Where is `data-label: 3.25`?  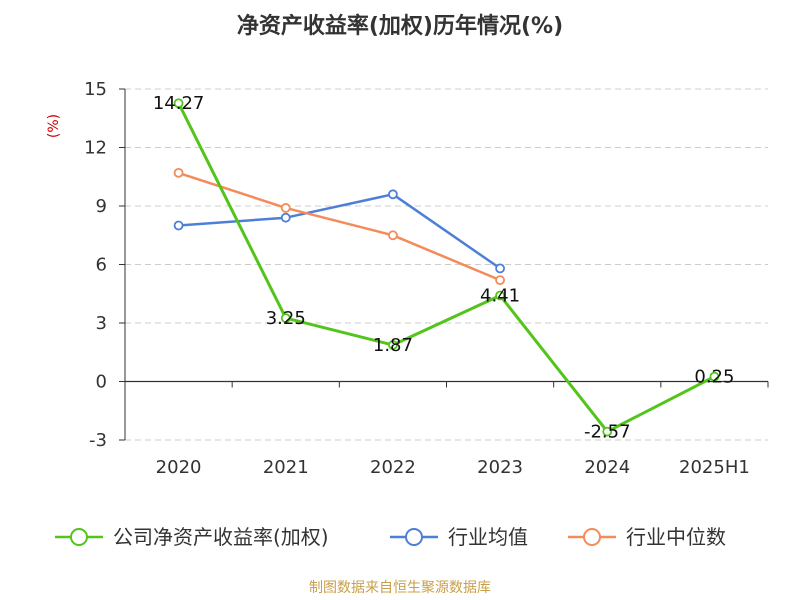 data-label: 3.25 is located at coordinates (286, 318).